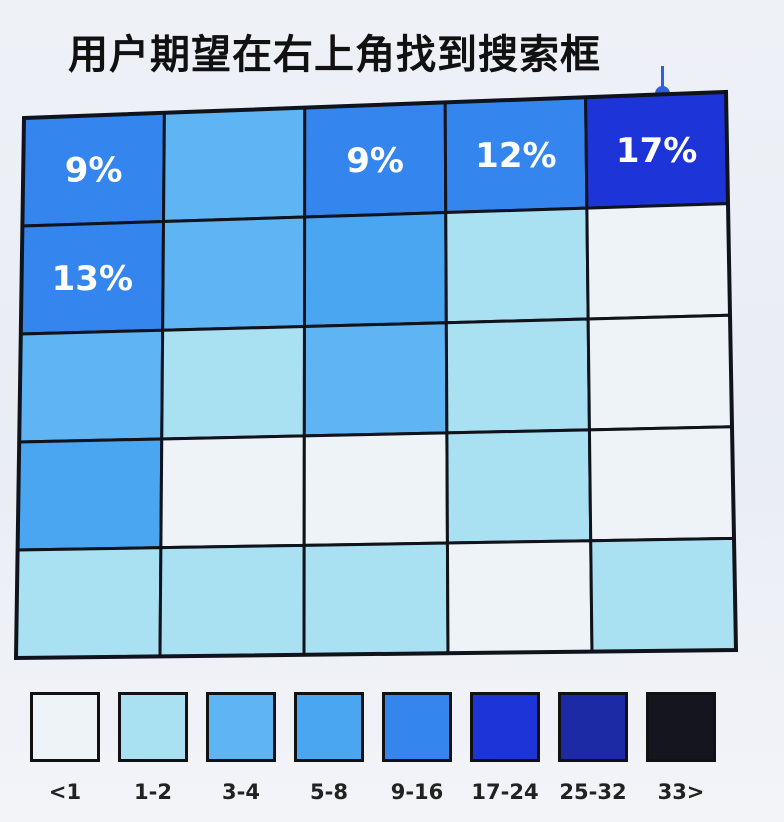 Image resolution: width=784 pixels, height=822 pixels. I want to click on heatmap-cell-r2-c3, so click(375, 270).